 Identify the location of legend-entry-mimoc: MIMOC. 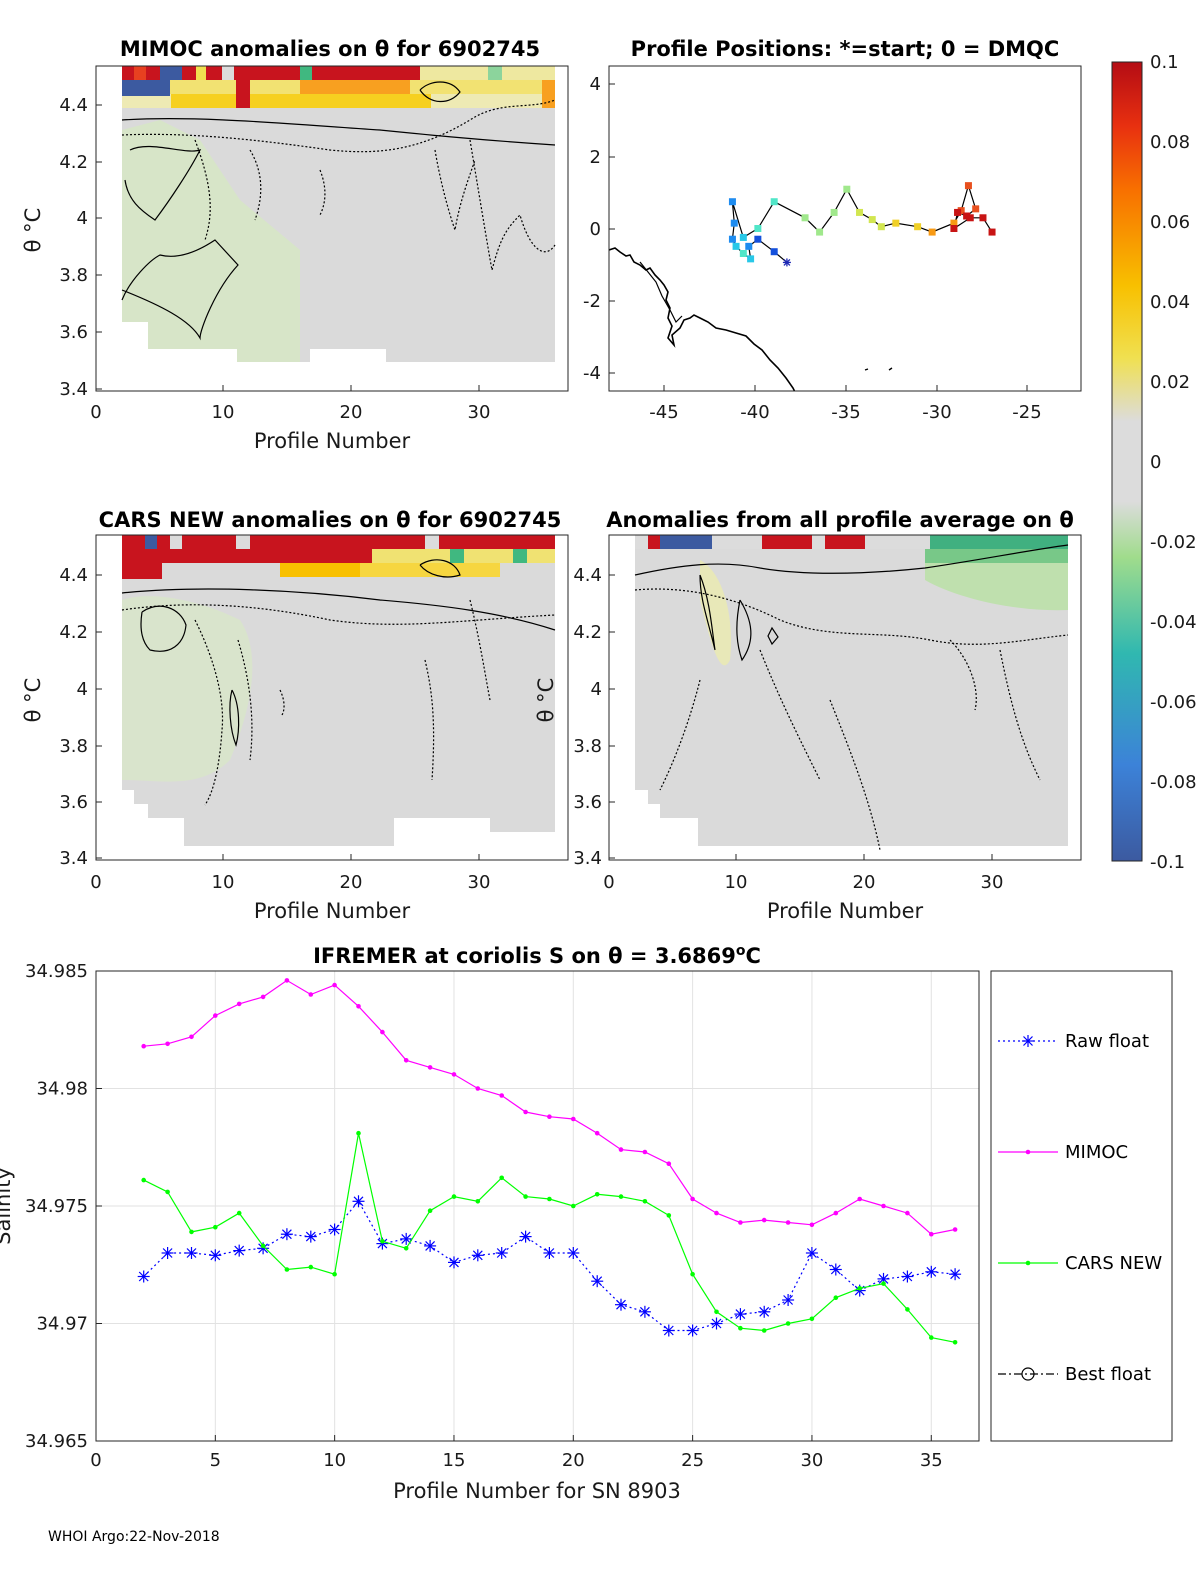
(1063, 1152).